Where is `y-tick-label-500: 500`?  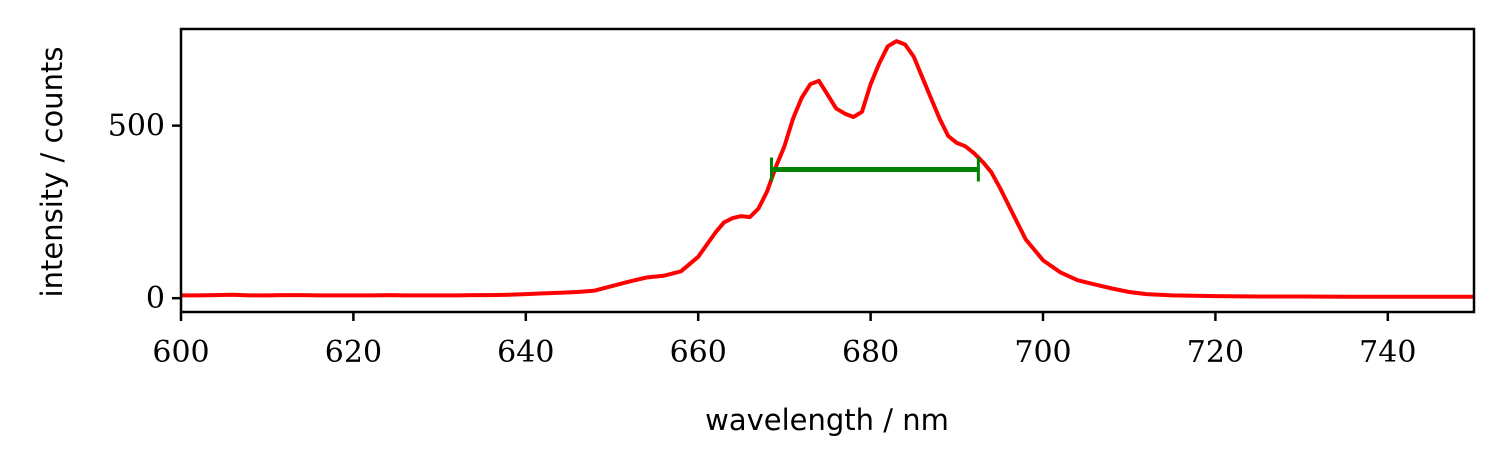 y-tick-label-500: 500 is located at coordinates (136, 126).